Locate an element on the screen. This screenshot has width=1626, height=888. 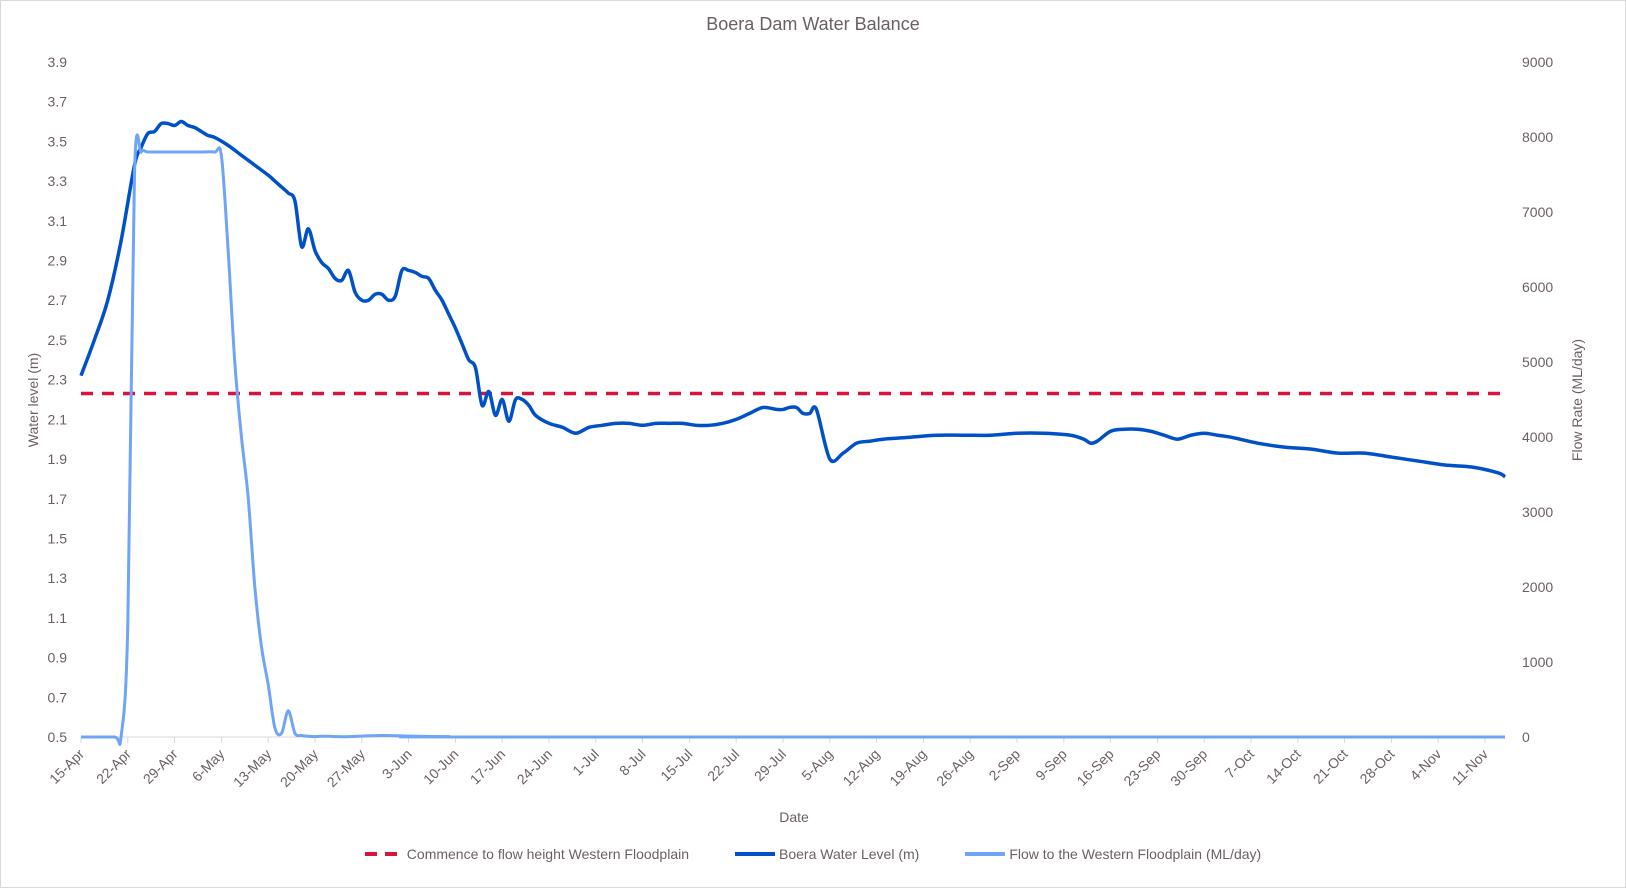
y2-tick-label: 1000 is located at coordinates (1537, 662).